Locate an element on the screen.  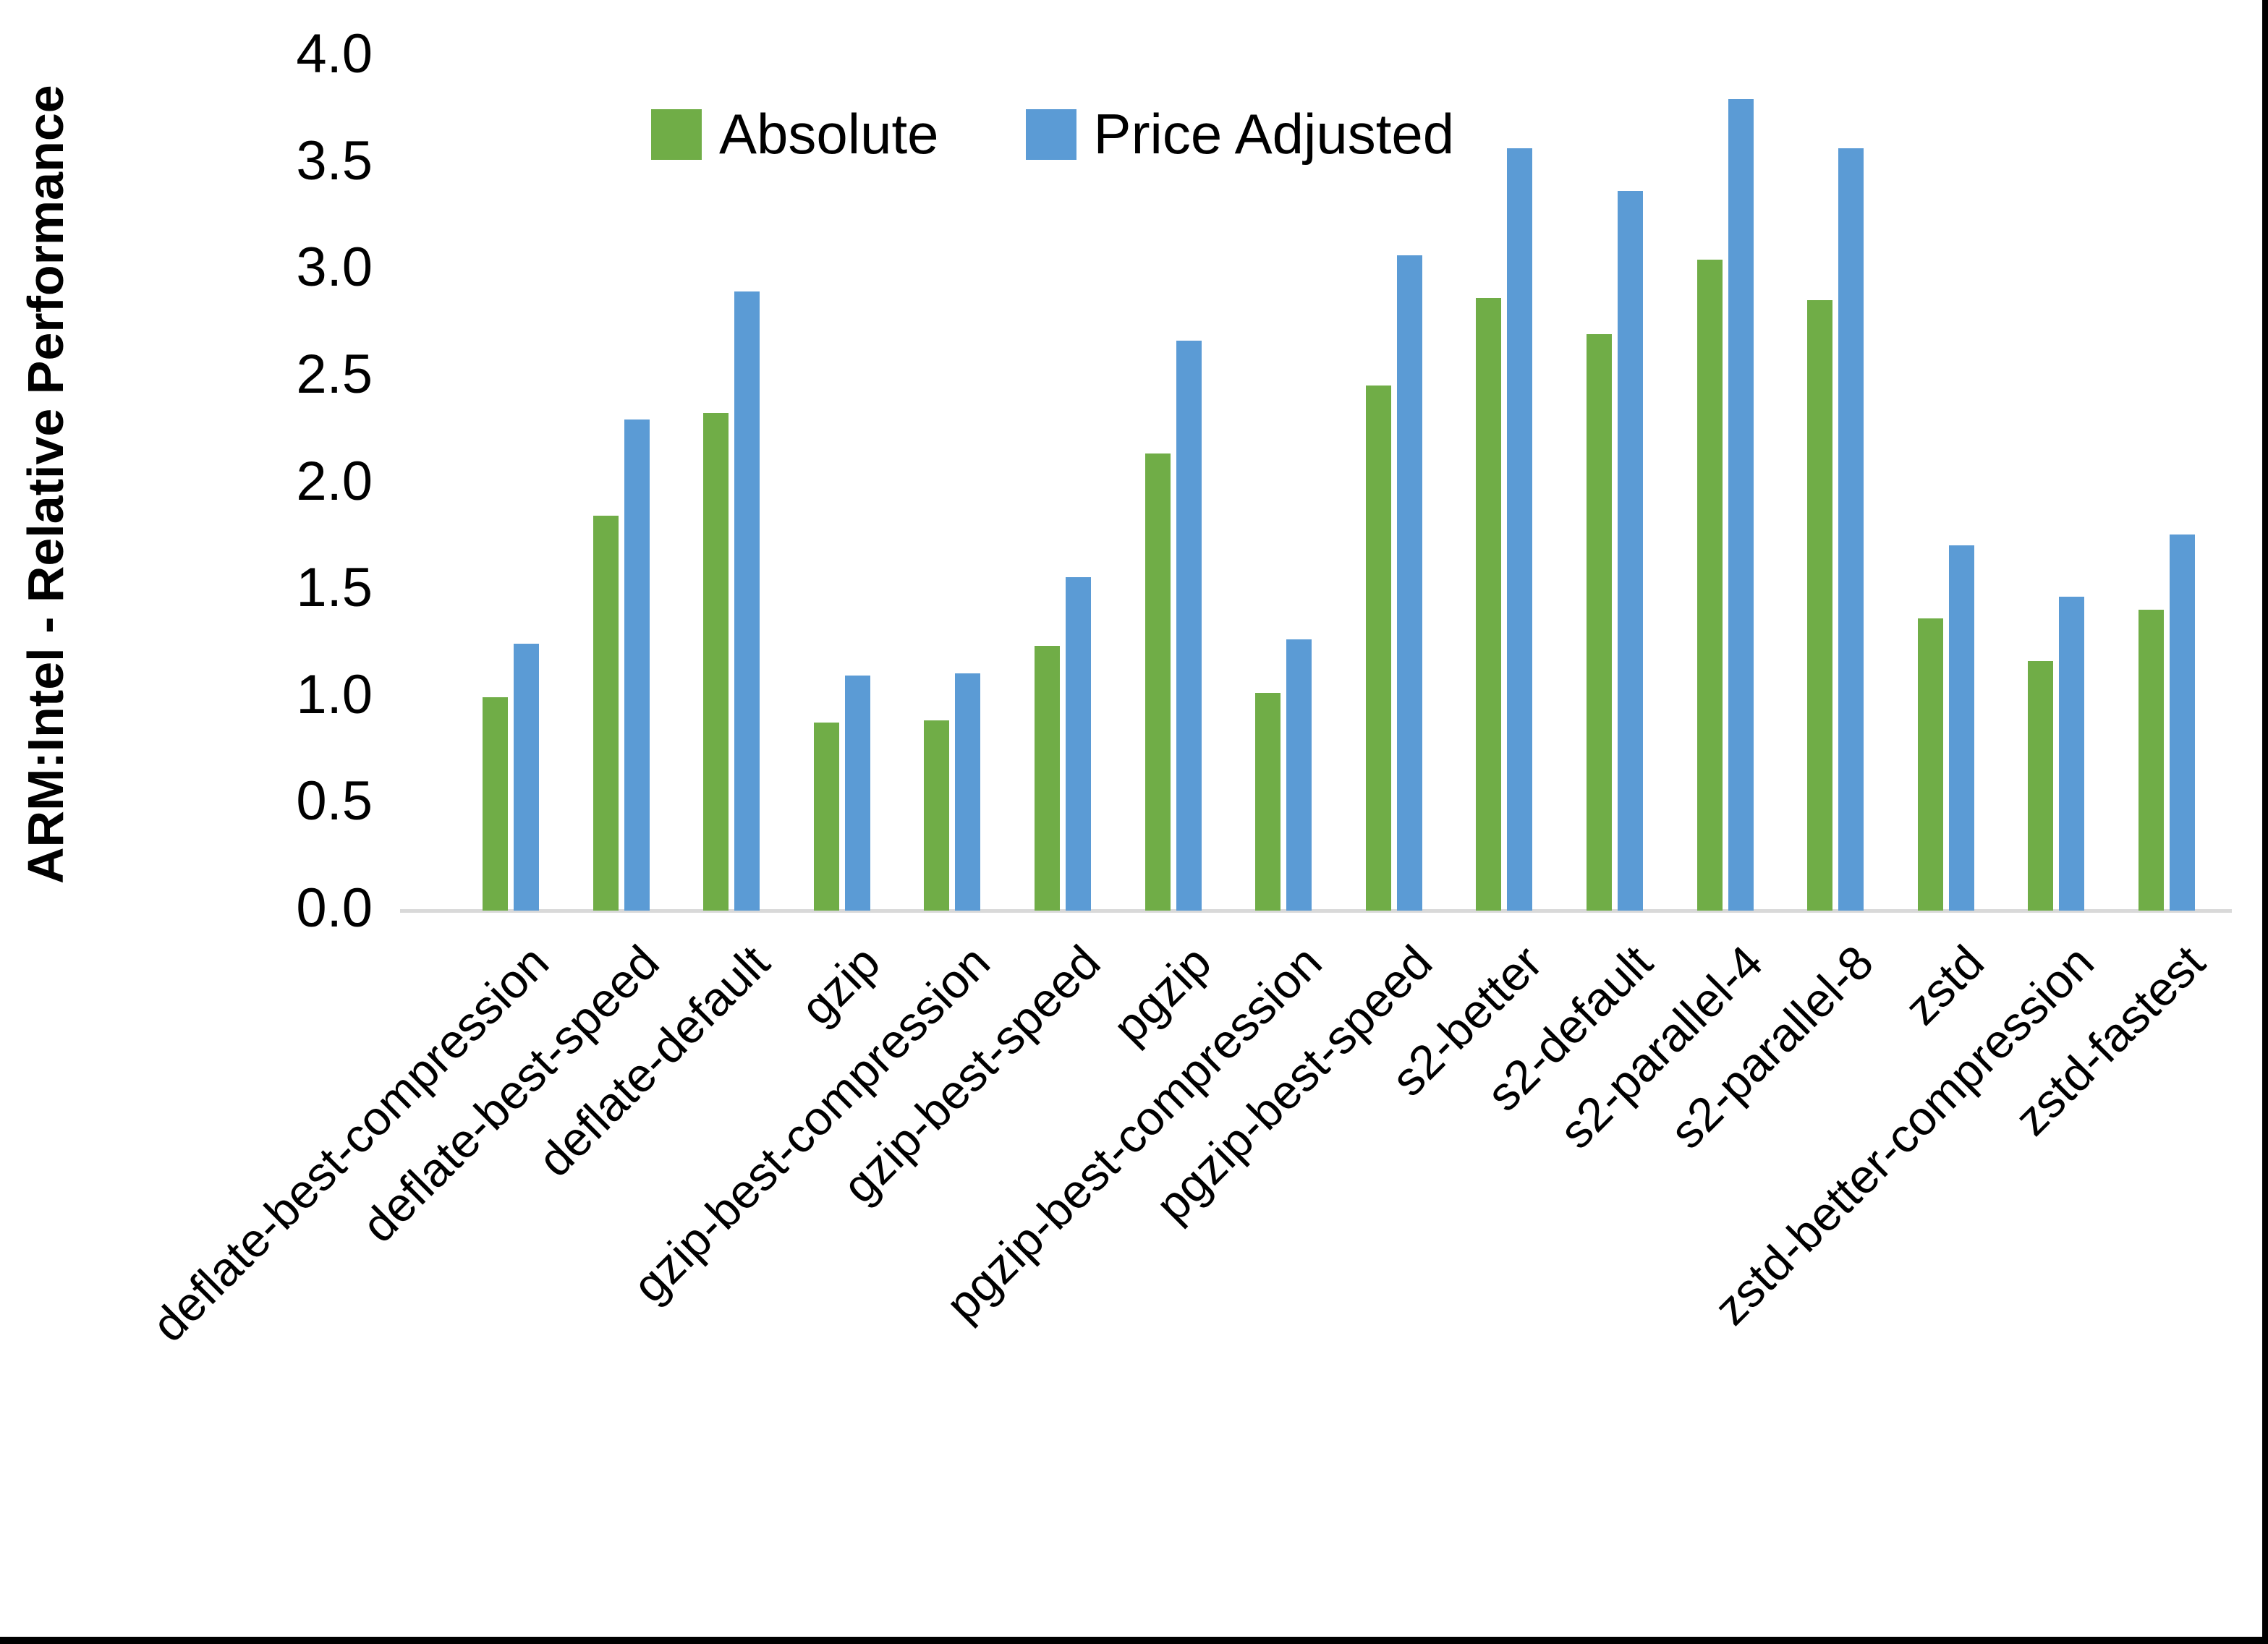
bar-price-adjusted-deflate-default is located at coordinates (747, 601).